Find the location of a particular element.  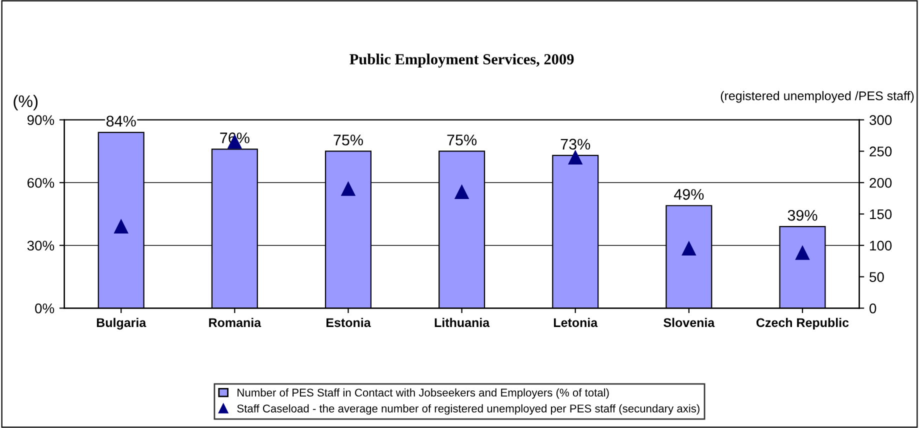

x-tick-label: Romania is located at coordinates (235, 323).